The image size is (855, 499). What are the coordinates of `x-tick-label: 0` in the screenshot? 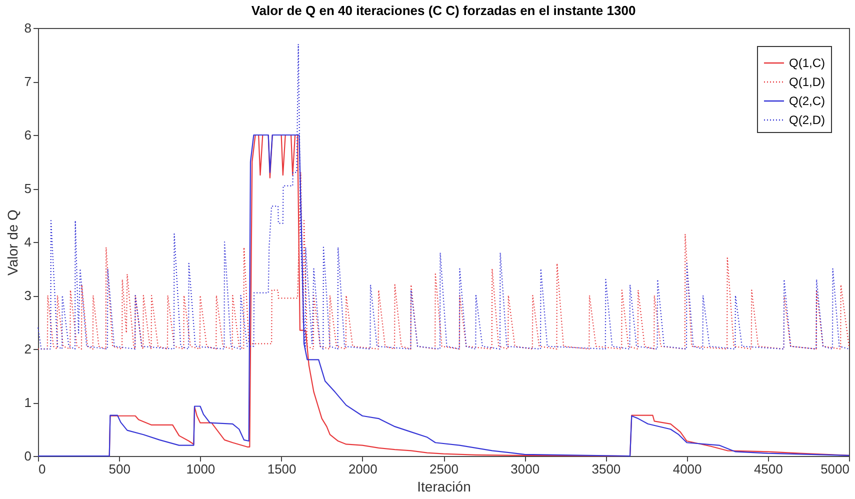 It's located at (42, 469).